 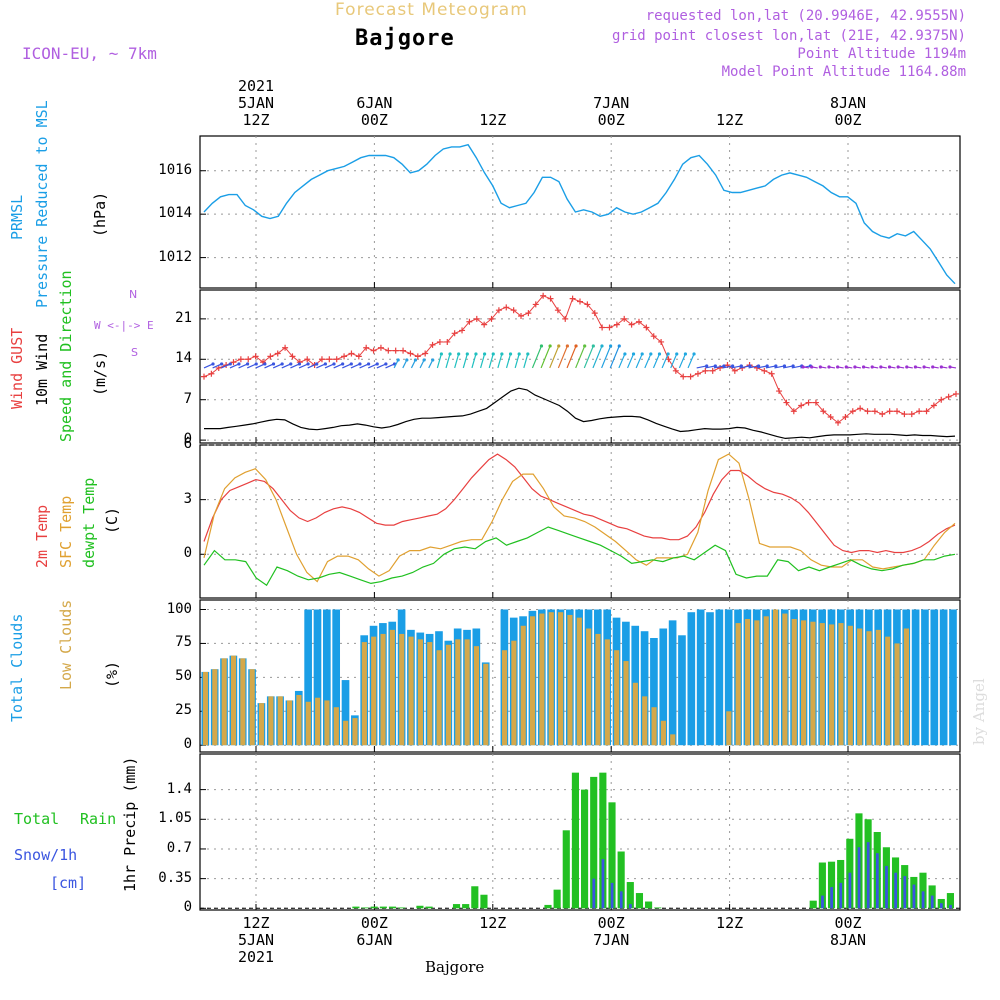 I want to click on bottom-time-label-3: 00Z 7JAN, so click(x=611, y=940).